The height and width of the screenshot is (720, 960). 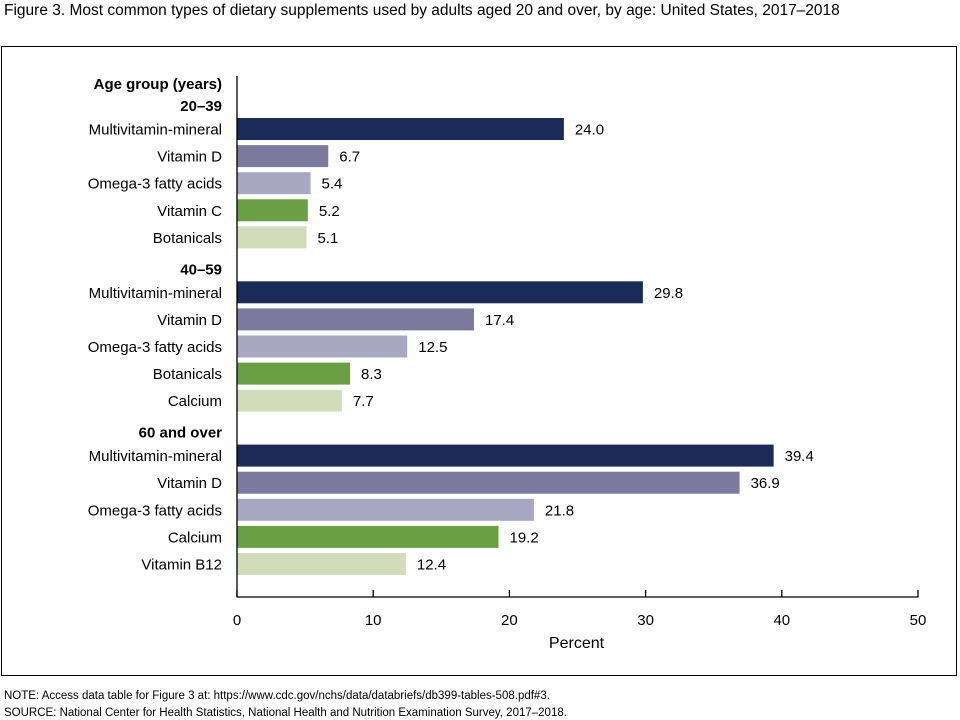 I want to click on data-label: 7.7, so click(x=363, y=401).